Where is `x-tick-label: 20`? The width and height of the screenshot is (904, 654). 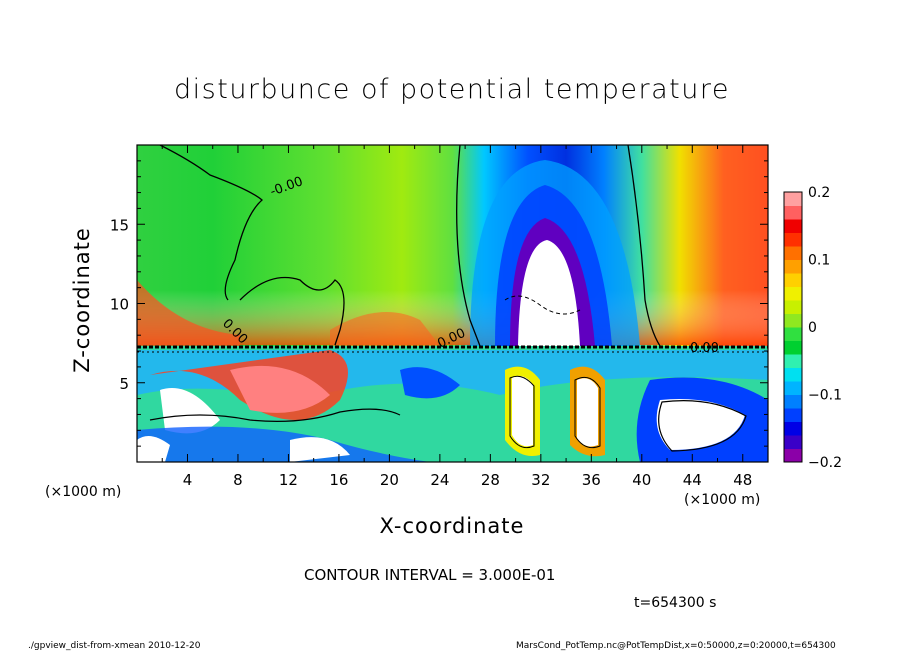 x-tick-label: 20 is located at coordinates (389, 480).